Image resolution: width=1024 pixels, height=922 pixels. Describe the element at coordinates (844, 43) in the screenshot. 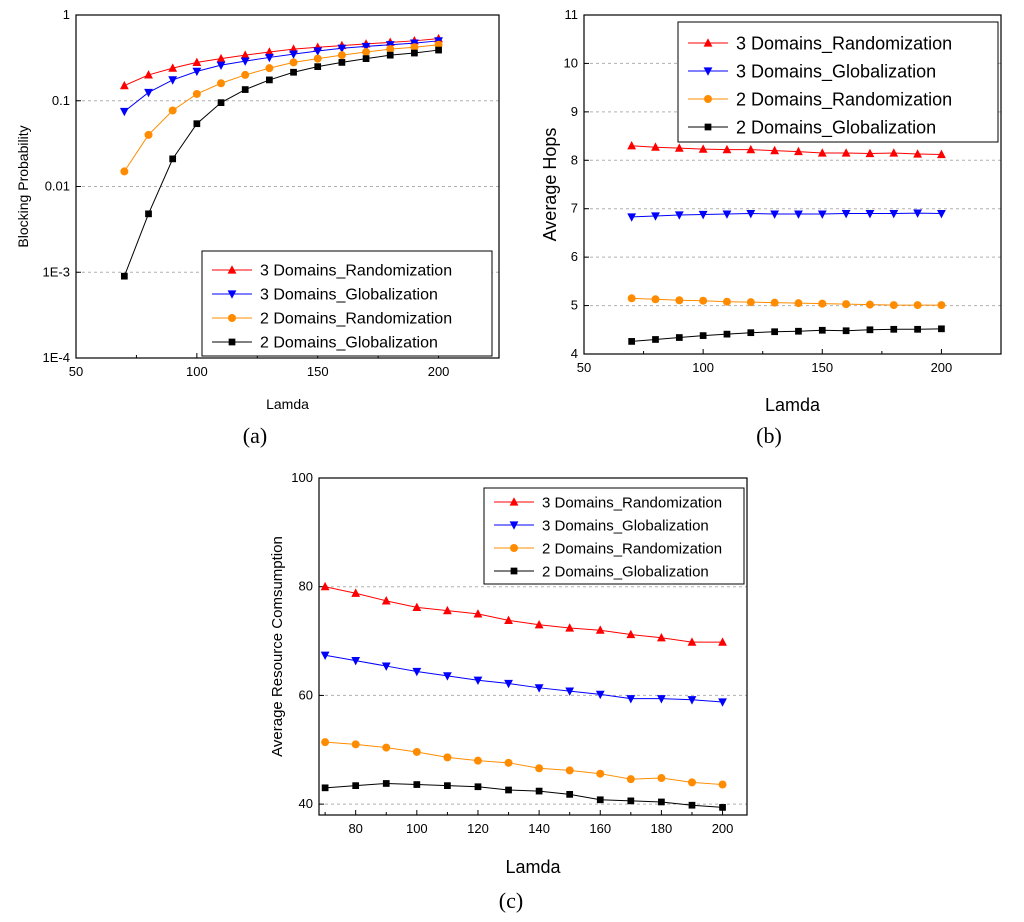

I see `legend-label: 3 Domains_Randomization` at that location.